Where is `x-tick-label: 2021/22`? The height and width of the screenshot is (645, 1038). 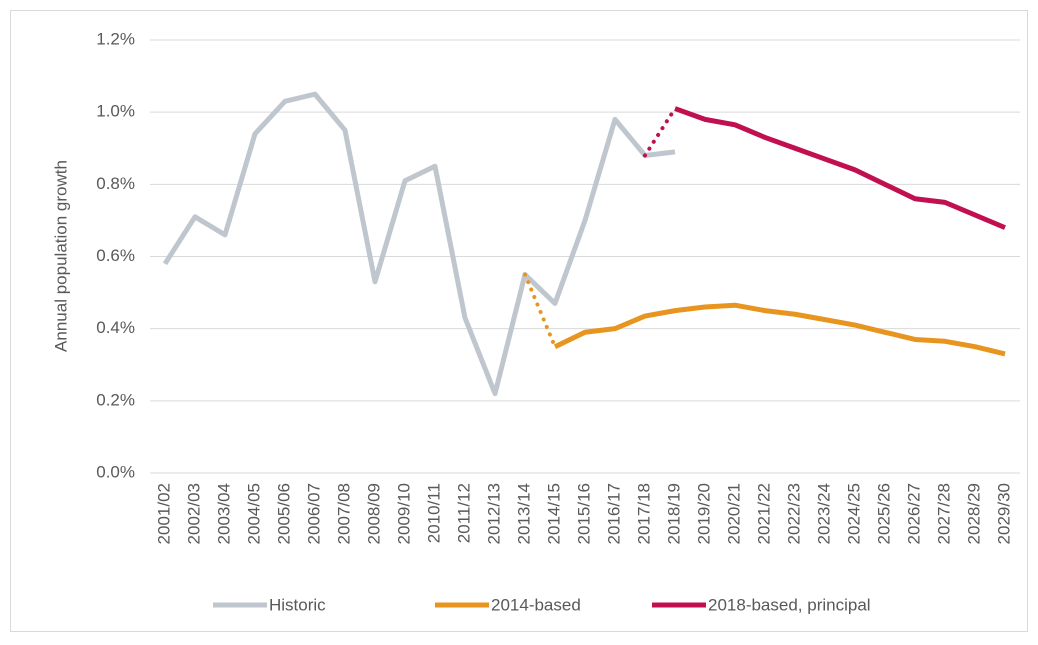
x-tick-label: 2021/22 is located at coordinates (763, 513).